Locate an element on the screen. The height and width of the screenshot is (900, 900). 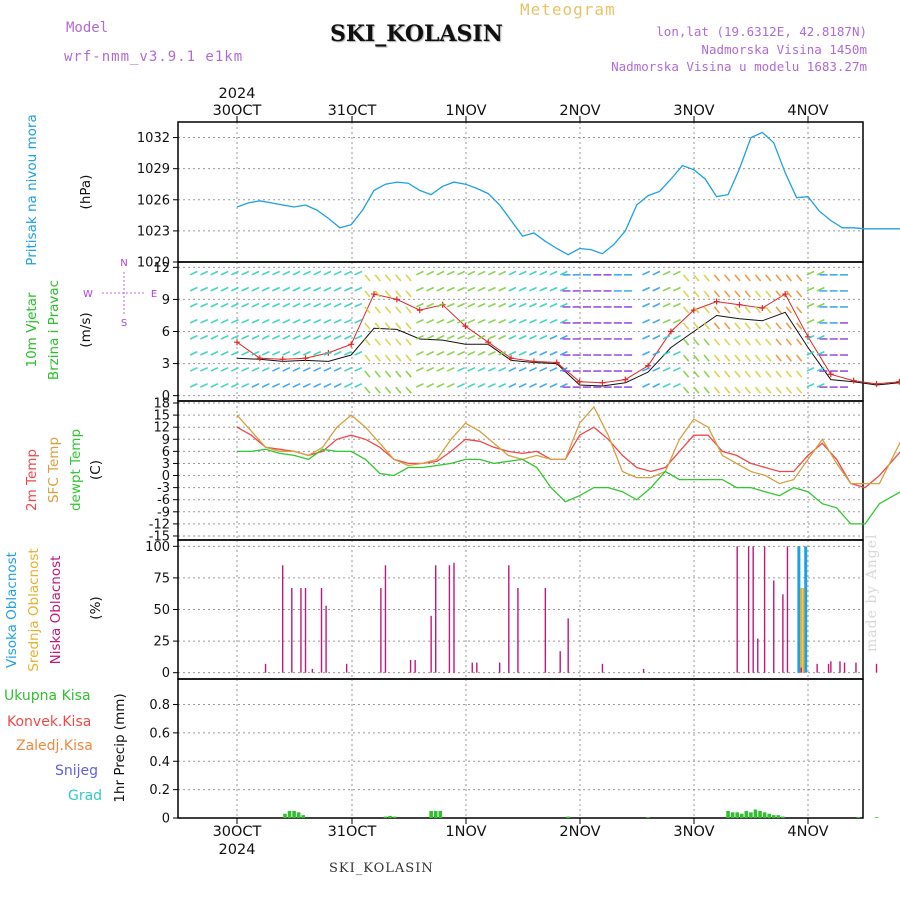
temperature-ytick-label-2: -9 is located at coordinates (163, 512).